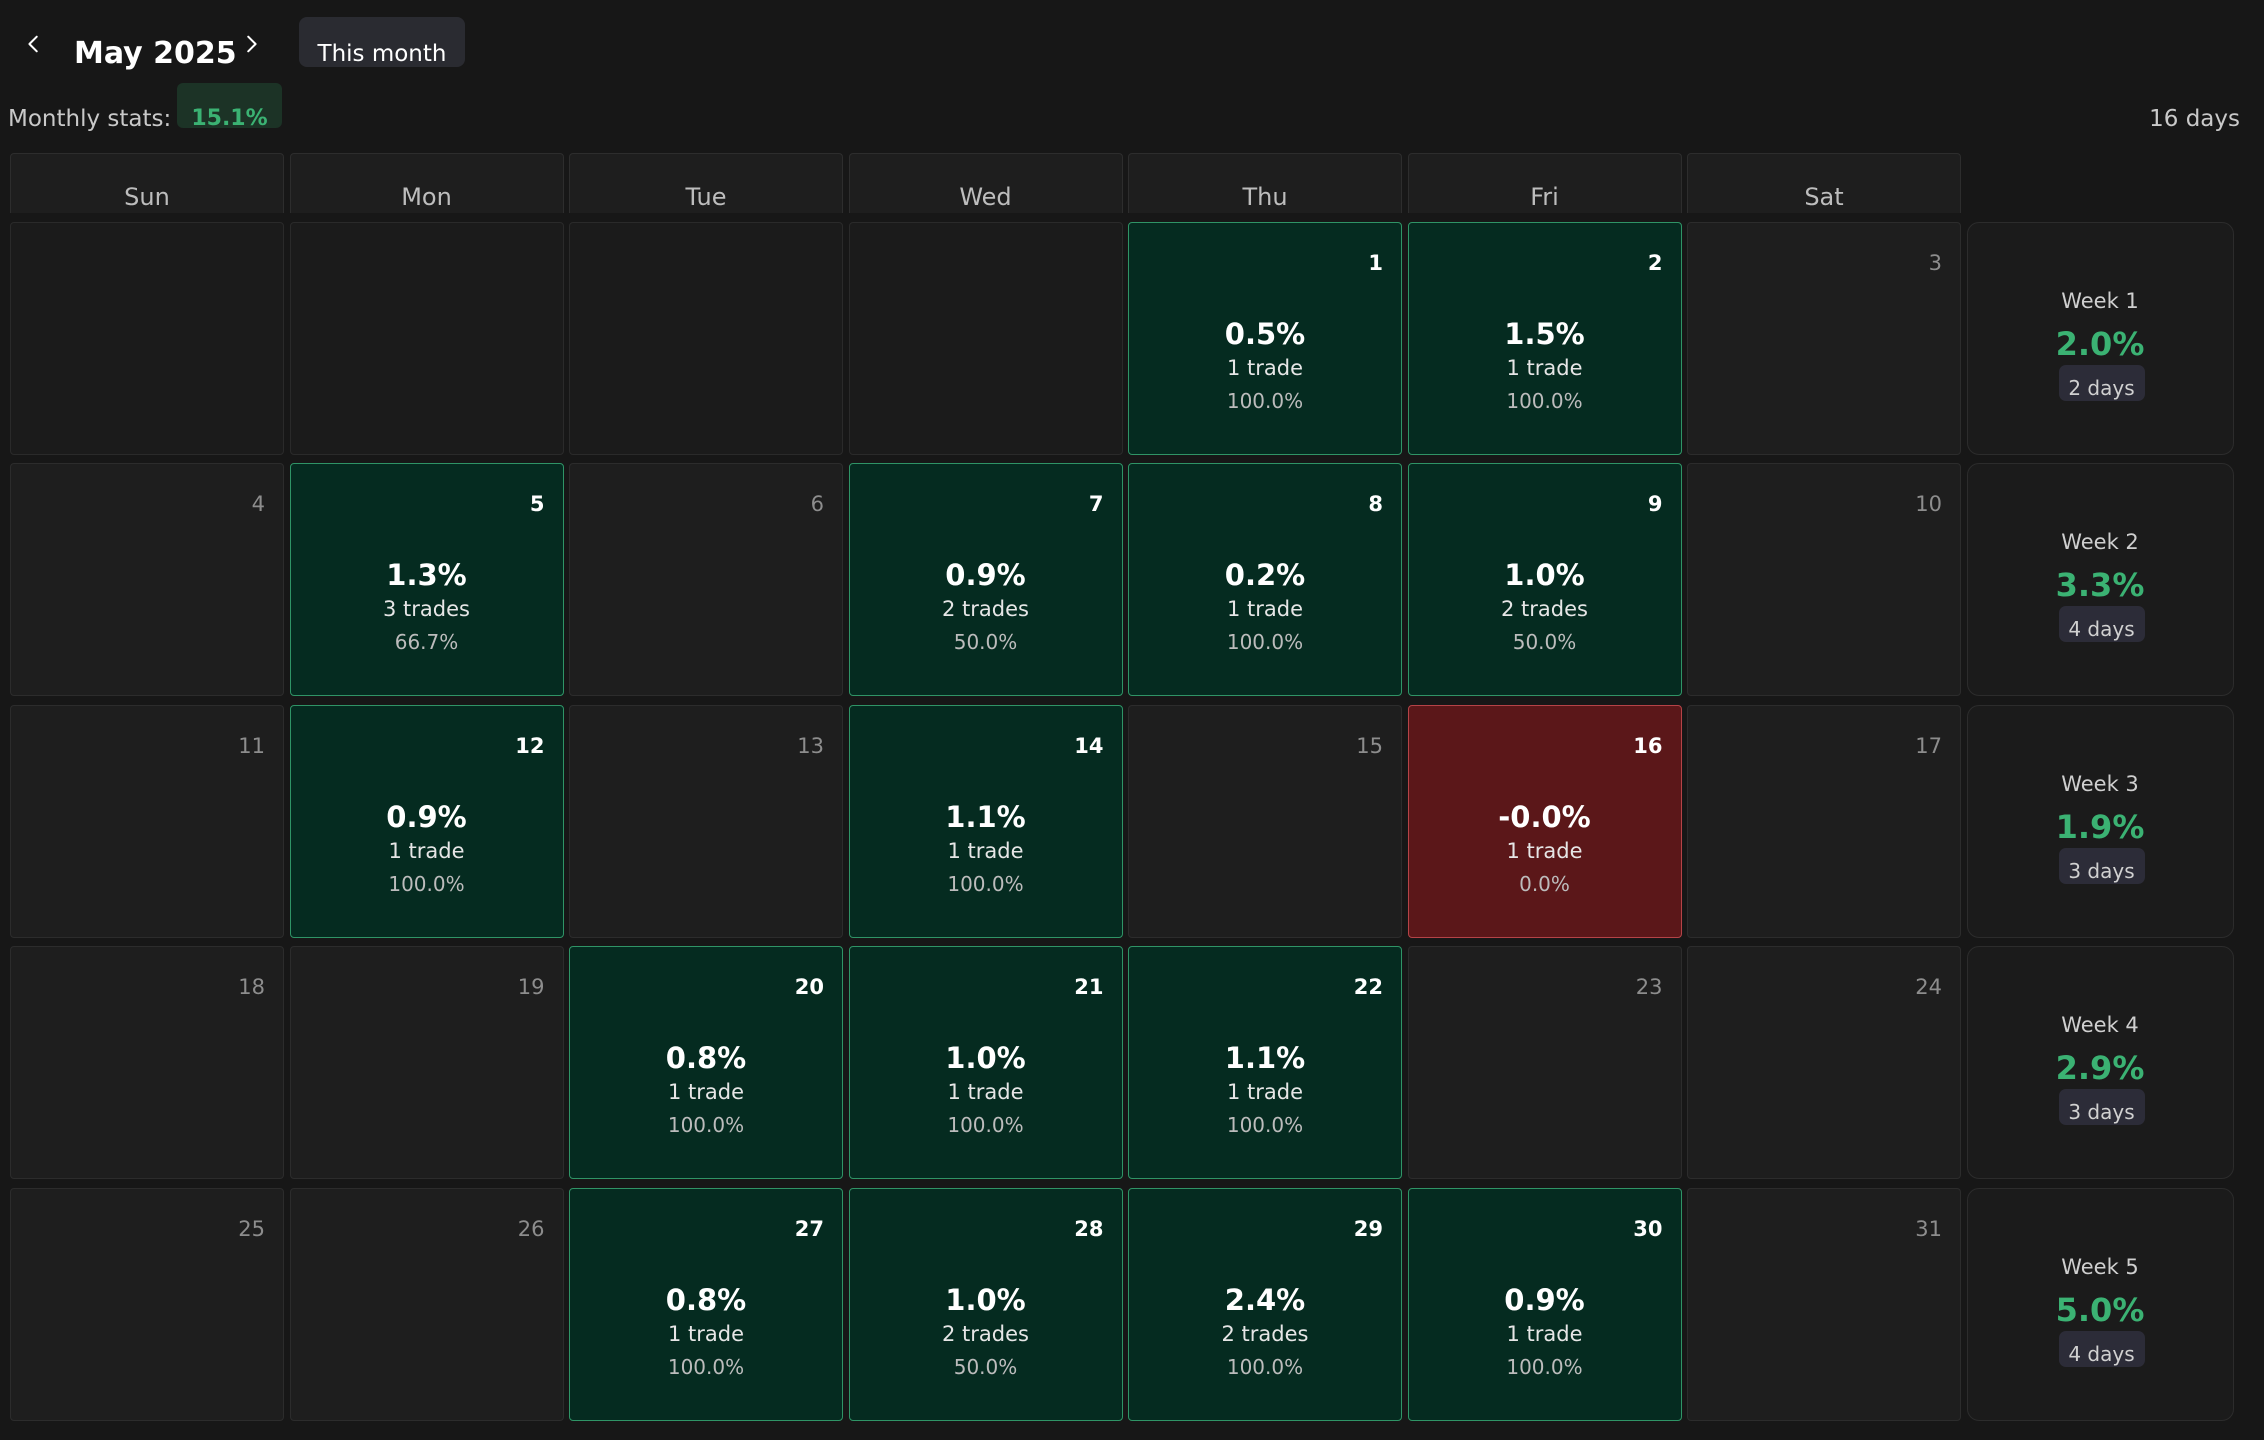 This screenshot has height=1440, width=2264. I want to click on day-number: 19, so click(531, 987).